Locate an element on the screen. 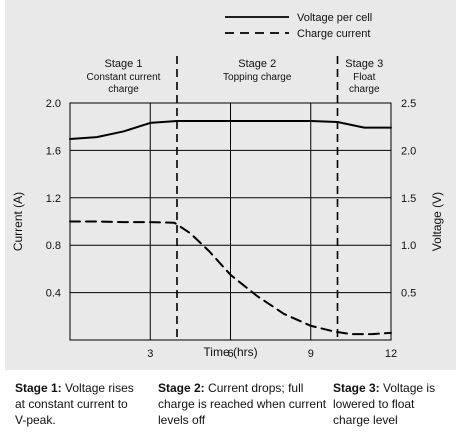 The image size is (462, 444). stage-1-subtitle-line-2: charge is located at coordinates (123, 89).